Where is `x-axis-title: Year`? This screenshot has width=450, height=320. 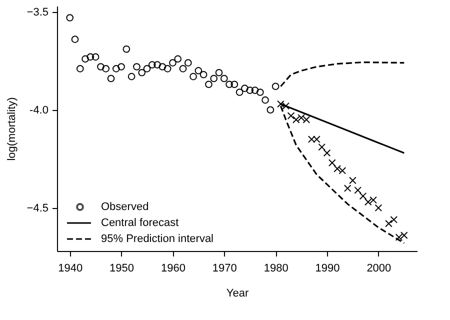
x-axis-title: Year is located at coordinates (237, 294).